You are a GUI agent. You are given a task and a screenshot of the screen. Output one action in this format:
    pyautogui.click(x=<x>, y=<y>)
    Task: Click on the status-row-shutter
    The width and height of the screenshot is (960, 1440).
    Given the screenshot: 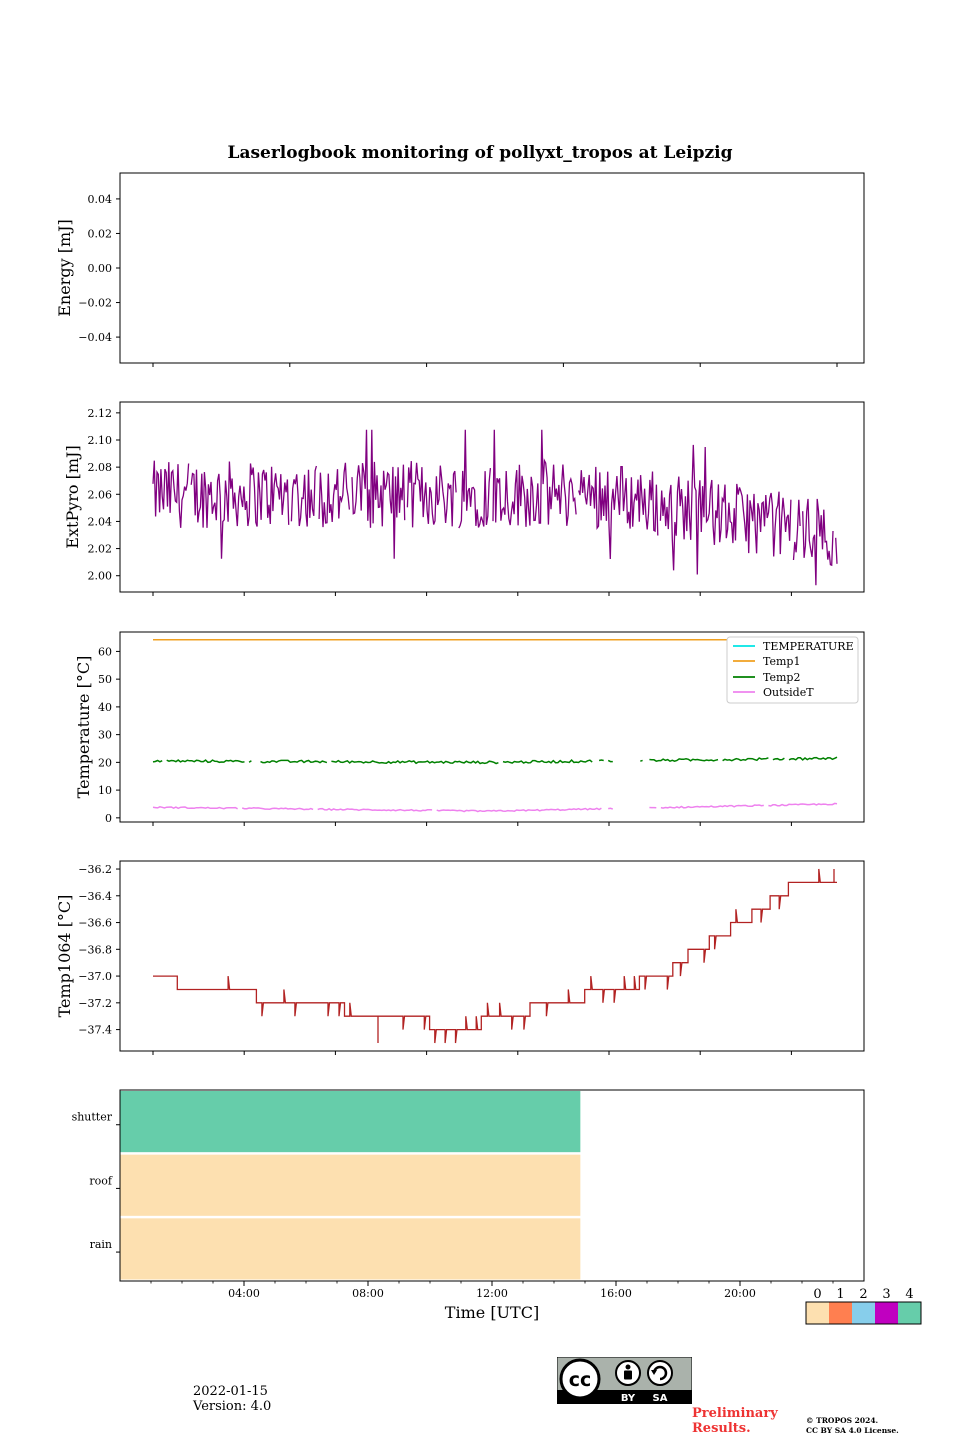 What is the action you would take?
    pyautogui.click(x=350, y=1122)
    